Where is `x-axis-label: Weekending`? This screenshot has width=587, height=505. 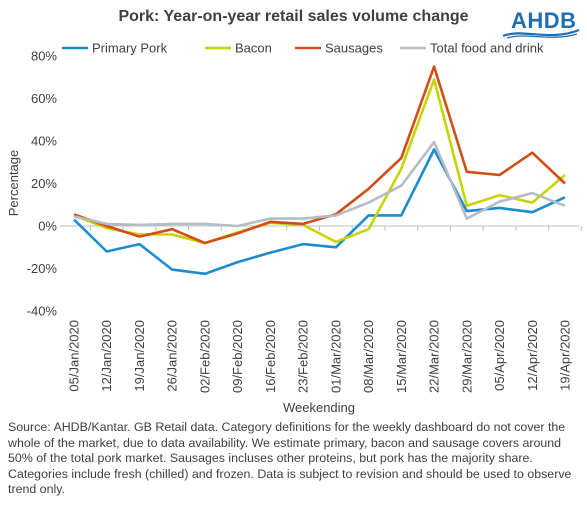 x-axis-label: Weekending is located at coordinates (319, 407).